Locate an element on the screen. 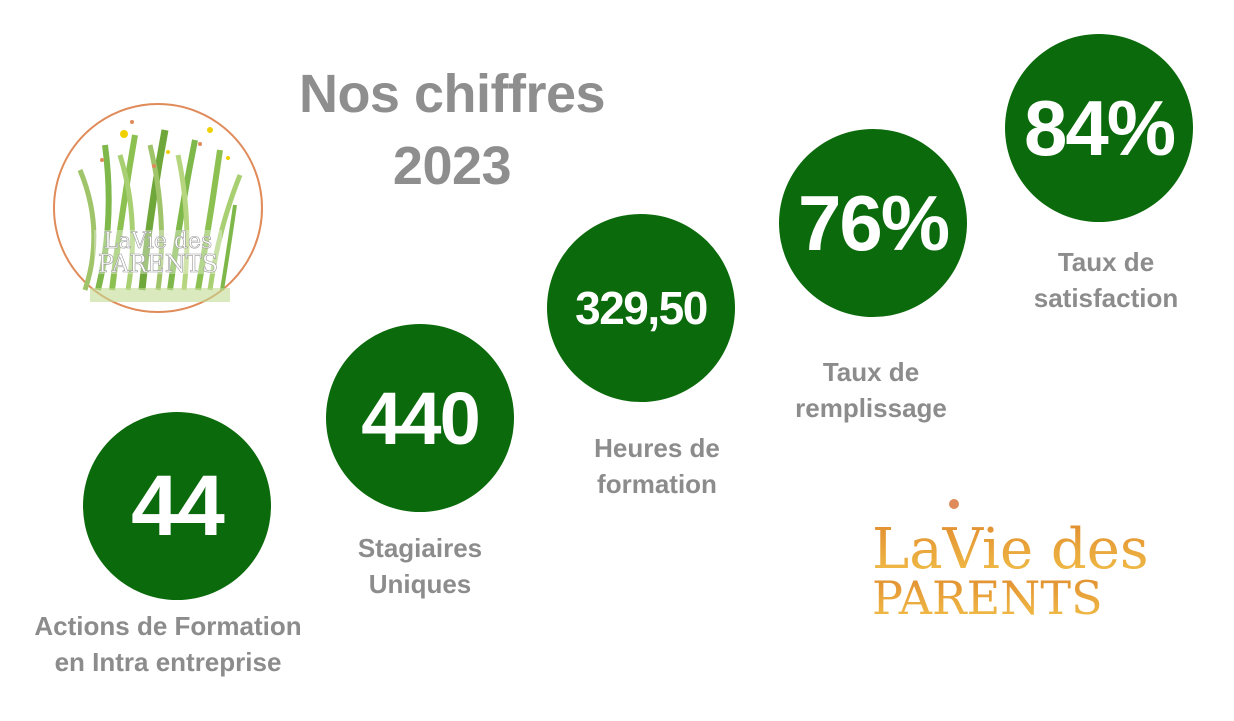 This screenshot has width=1234, height=721. stat-label-heures-line-1: Heures de is located at coordinates (657, 448).